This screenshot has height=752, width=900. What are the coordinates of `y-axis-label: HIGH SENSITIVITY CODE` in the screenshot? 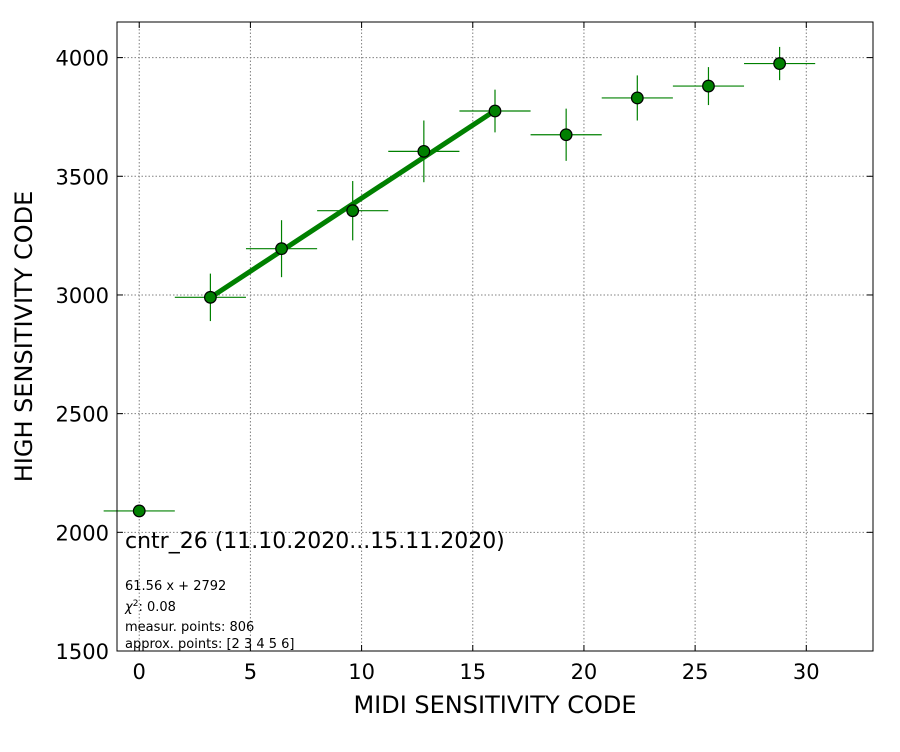 It's located at (24, 337).